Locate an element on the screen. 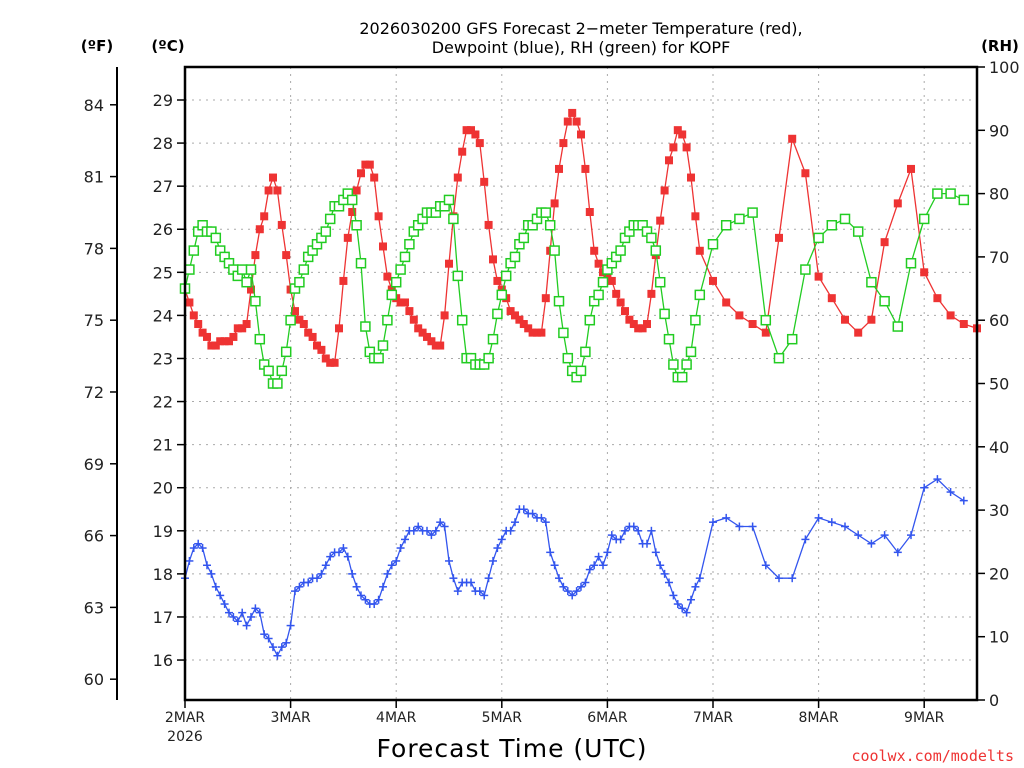  rh-tick-label: 100 is located at coordinates (1004, 67).